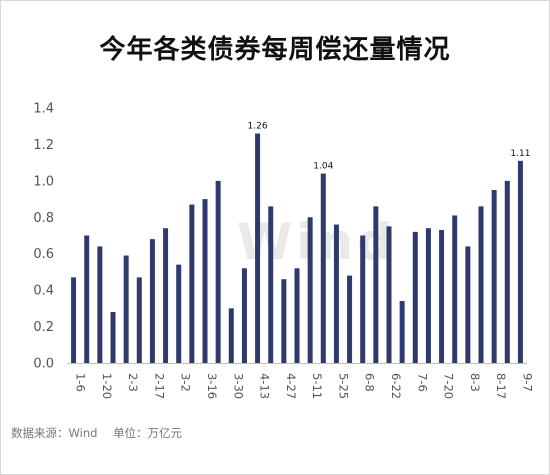 This screenshot has width=550, height=475. I want to click on y-tick-label: 0.0, so click(43, 364).